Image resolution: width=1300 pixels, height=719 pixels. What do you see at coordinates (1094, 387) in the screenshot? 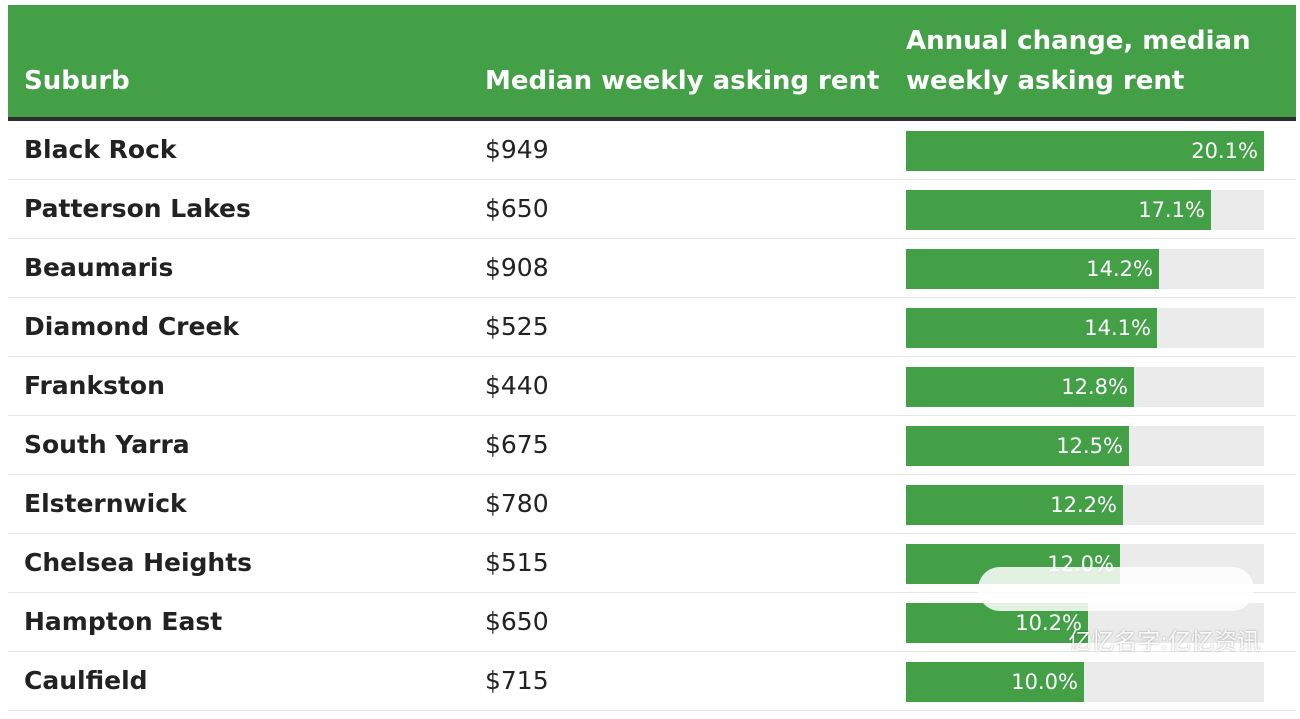
I see `change-bar-label: 12.8%` at bounding box center [1094, 387].